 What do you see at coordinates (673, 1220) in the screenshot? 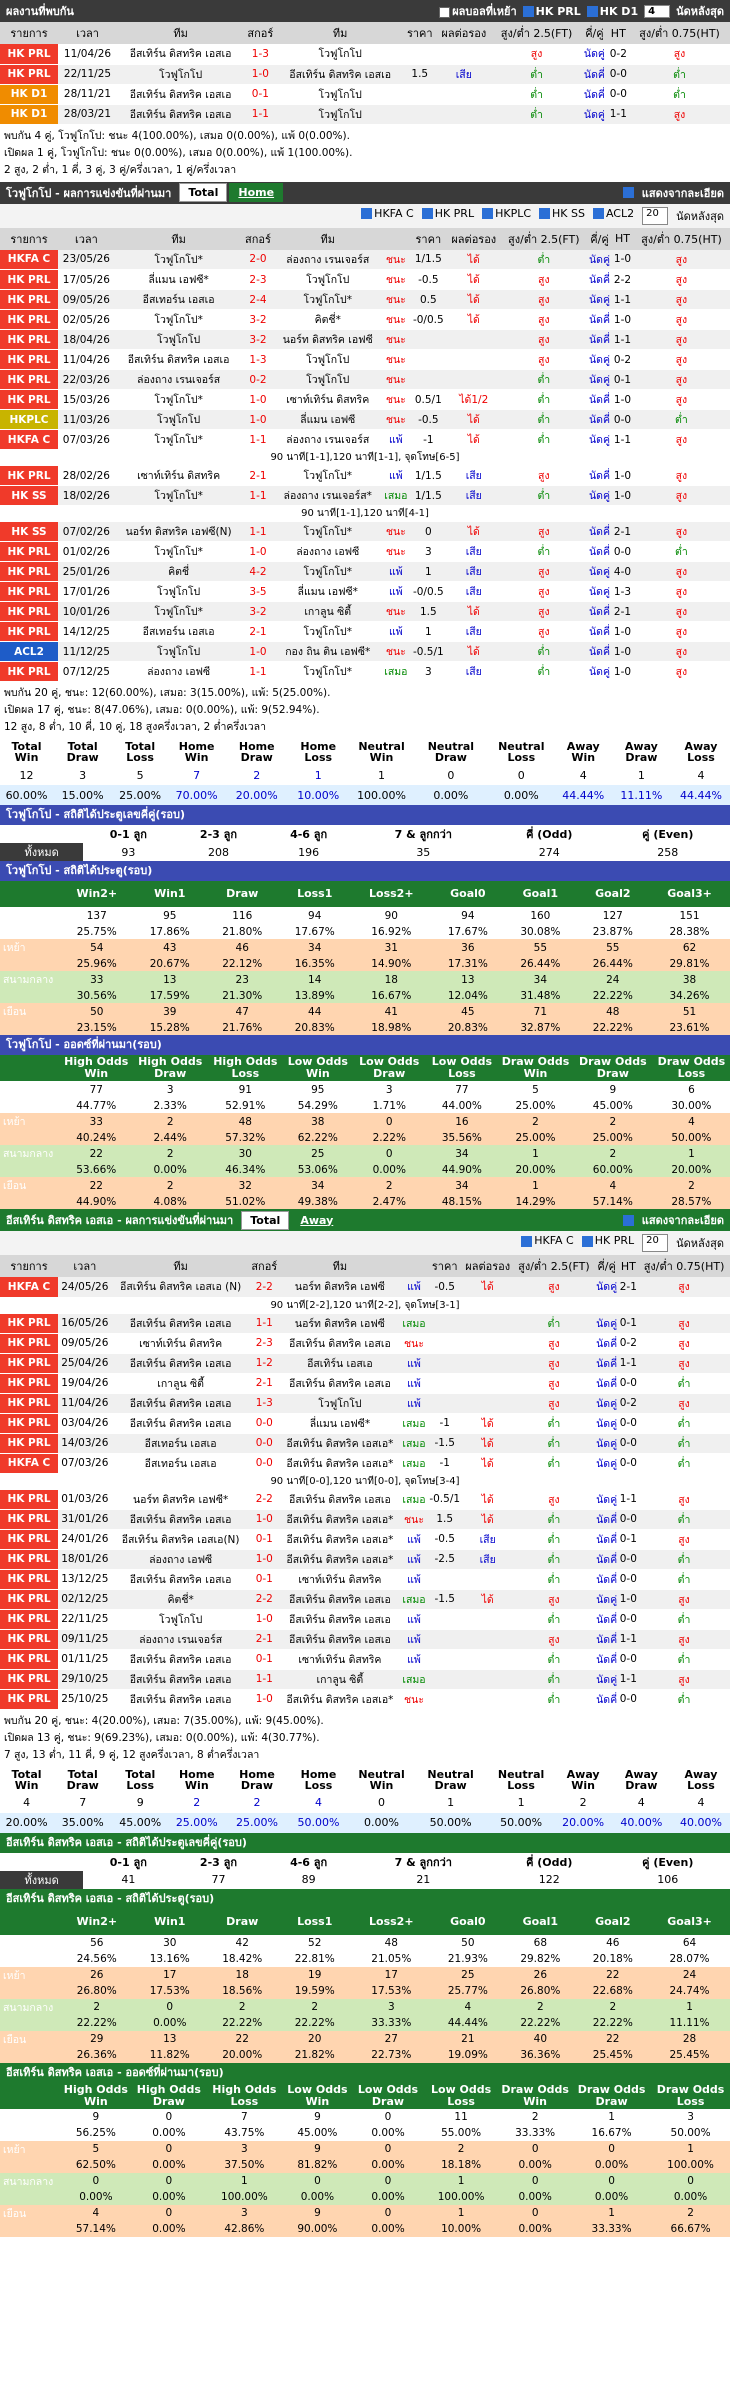
I see `detail-toggle: แสดงจากละเอียด` at bounding box center [673, 1220].